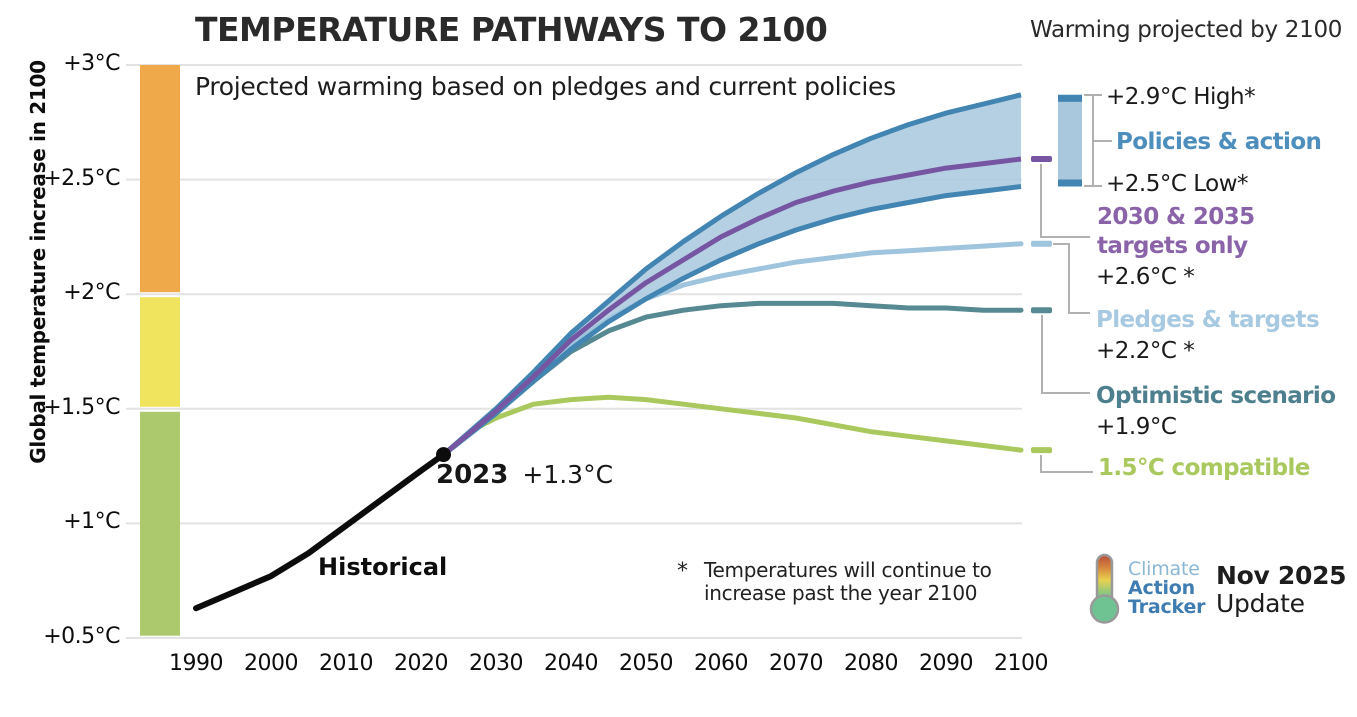 The width and height of the screenshot is (1357, 717). Describe the element at coordinates (1021, 663) in the screenshot. I see `x-tick-label: 2100` at that location.